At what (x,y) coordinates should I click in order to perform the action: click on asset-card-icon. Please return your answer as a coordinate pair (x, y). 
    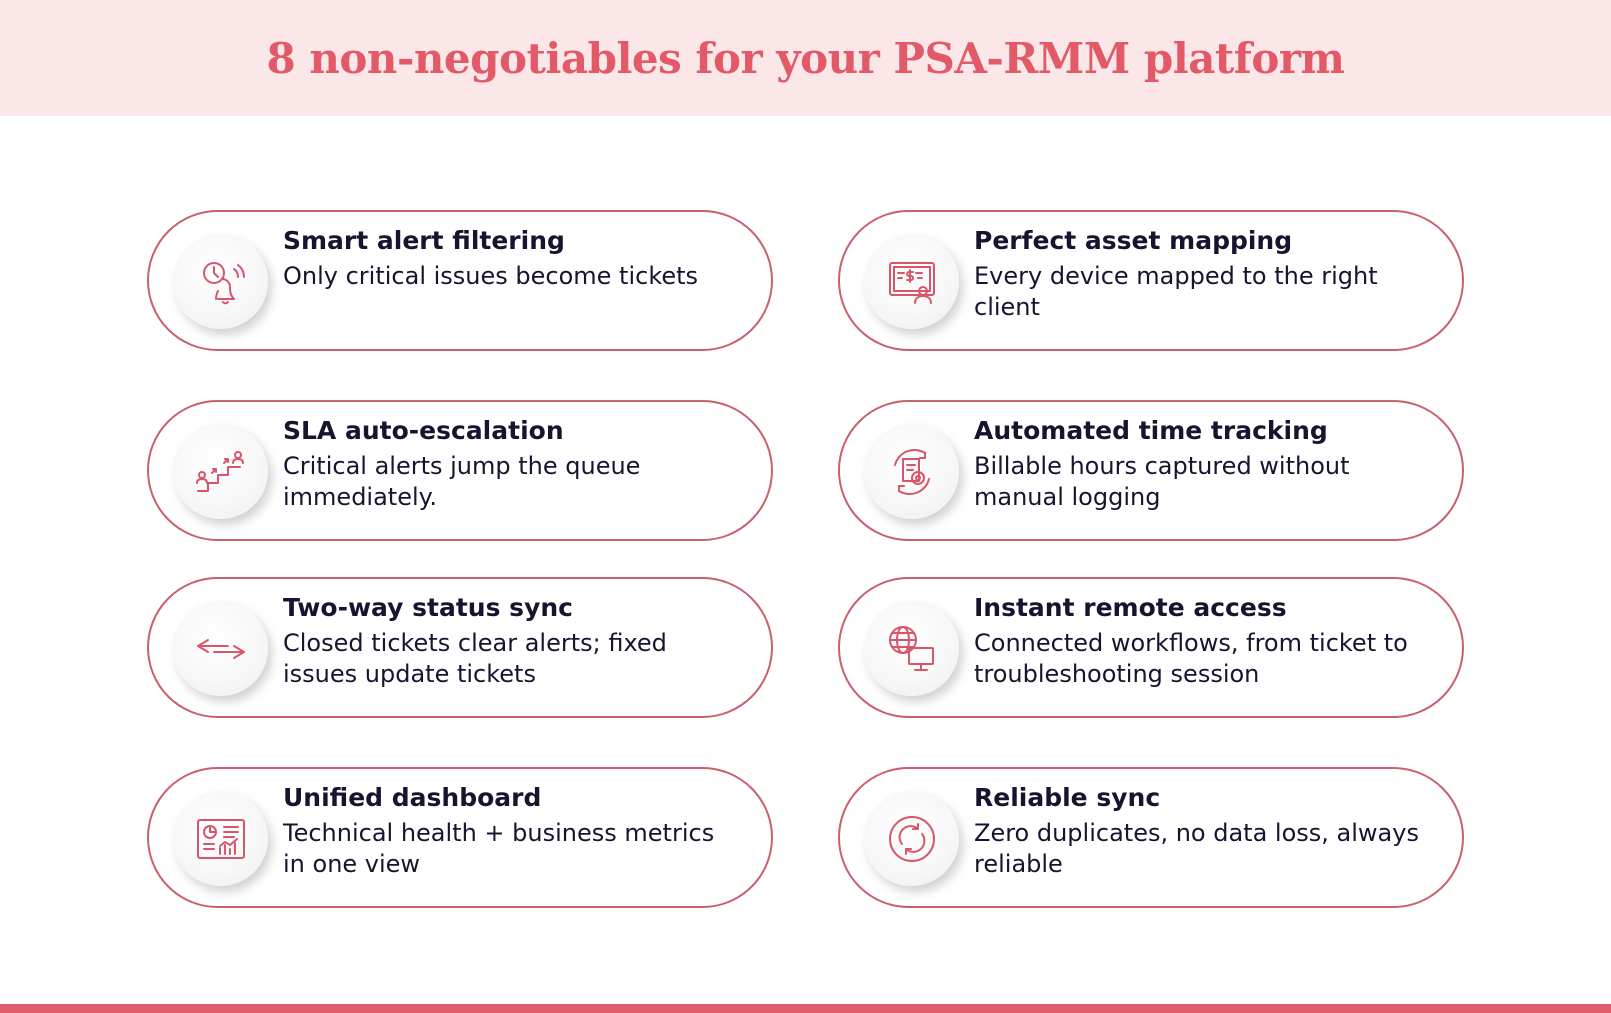
    Looking at the image, I should click on (911, 281).